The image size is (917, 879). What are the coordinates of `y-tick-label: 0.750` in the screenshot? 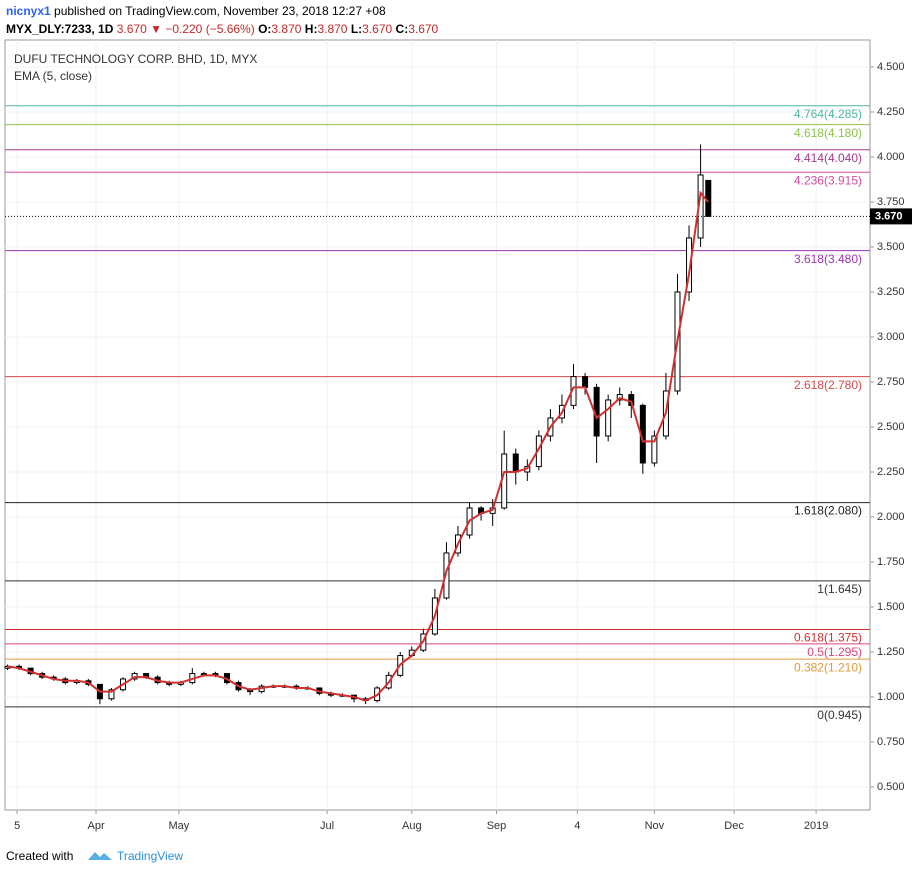 It's located at (891, 742).